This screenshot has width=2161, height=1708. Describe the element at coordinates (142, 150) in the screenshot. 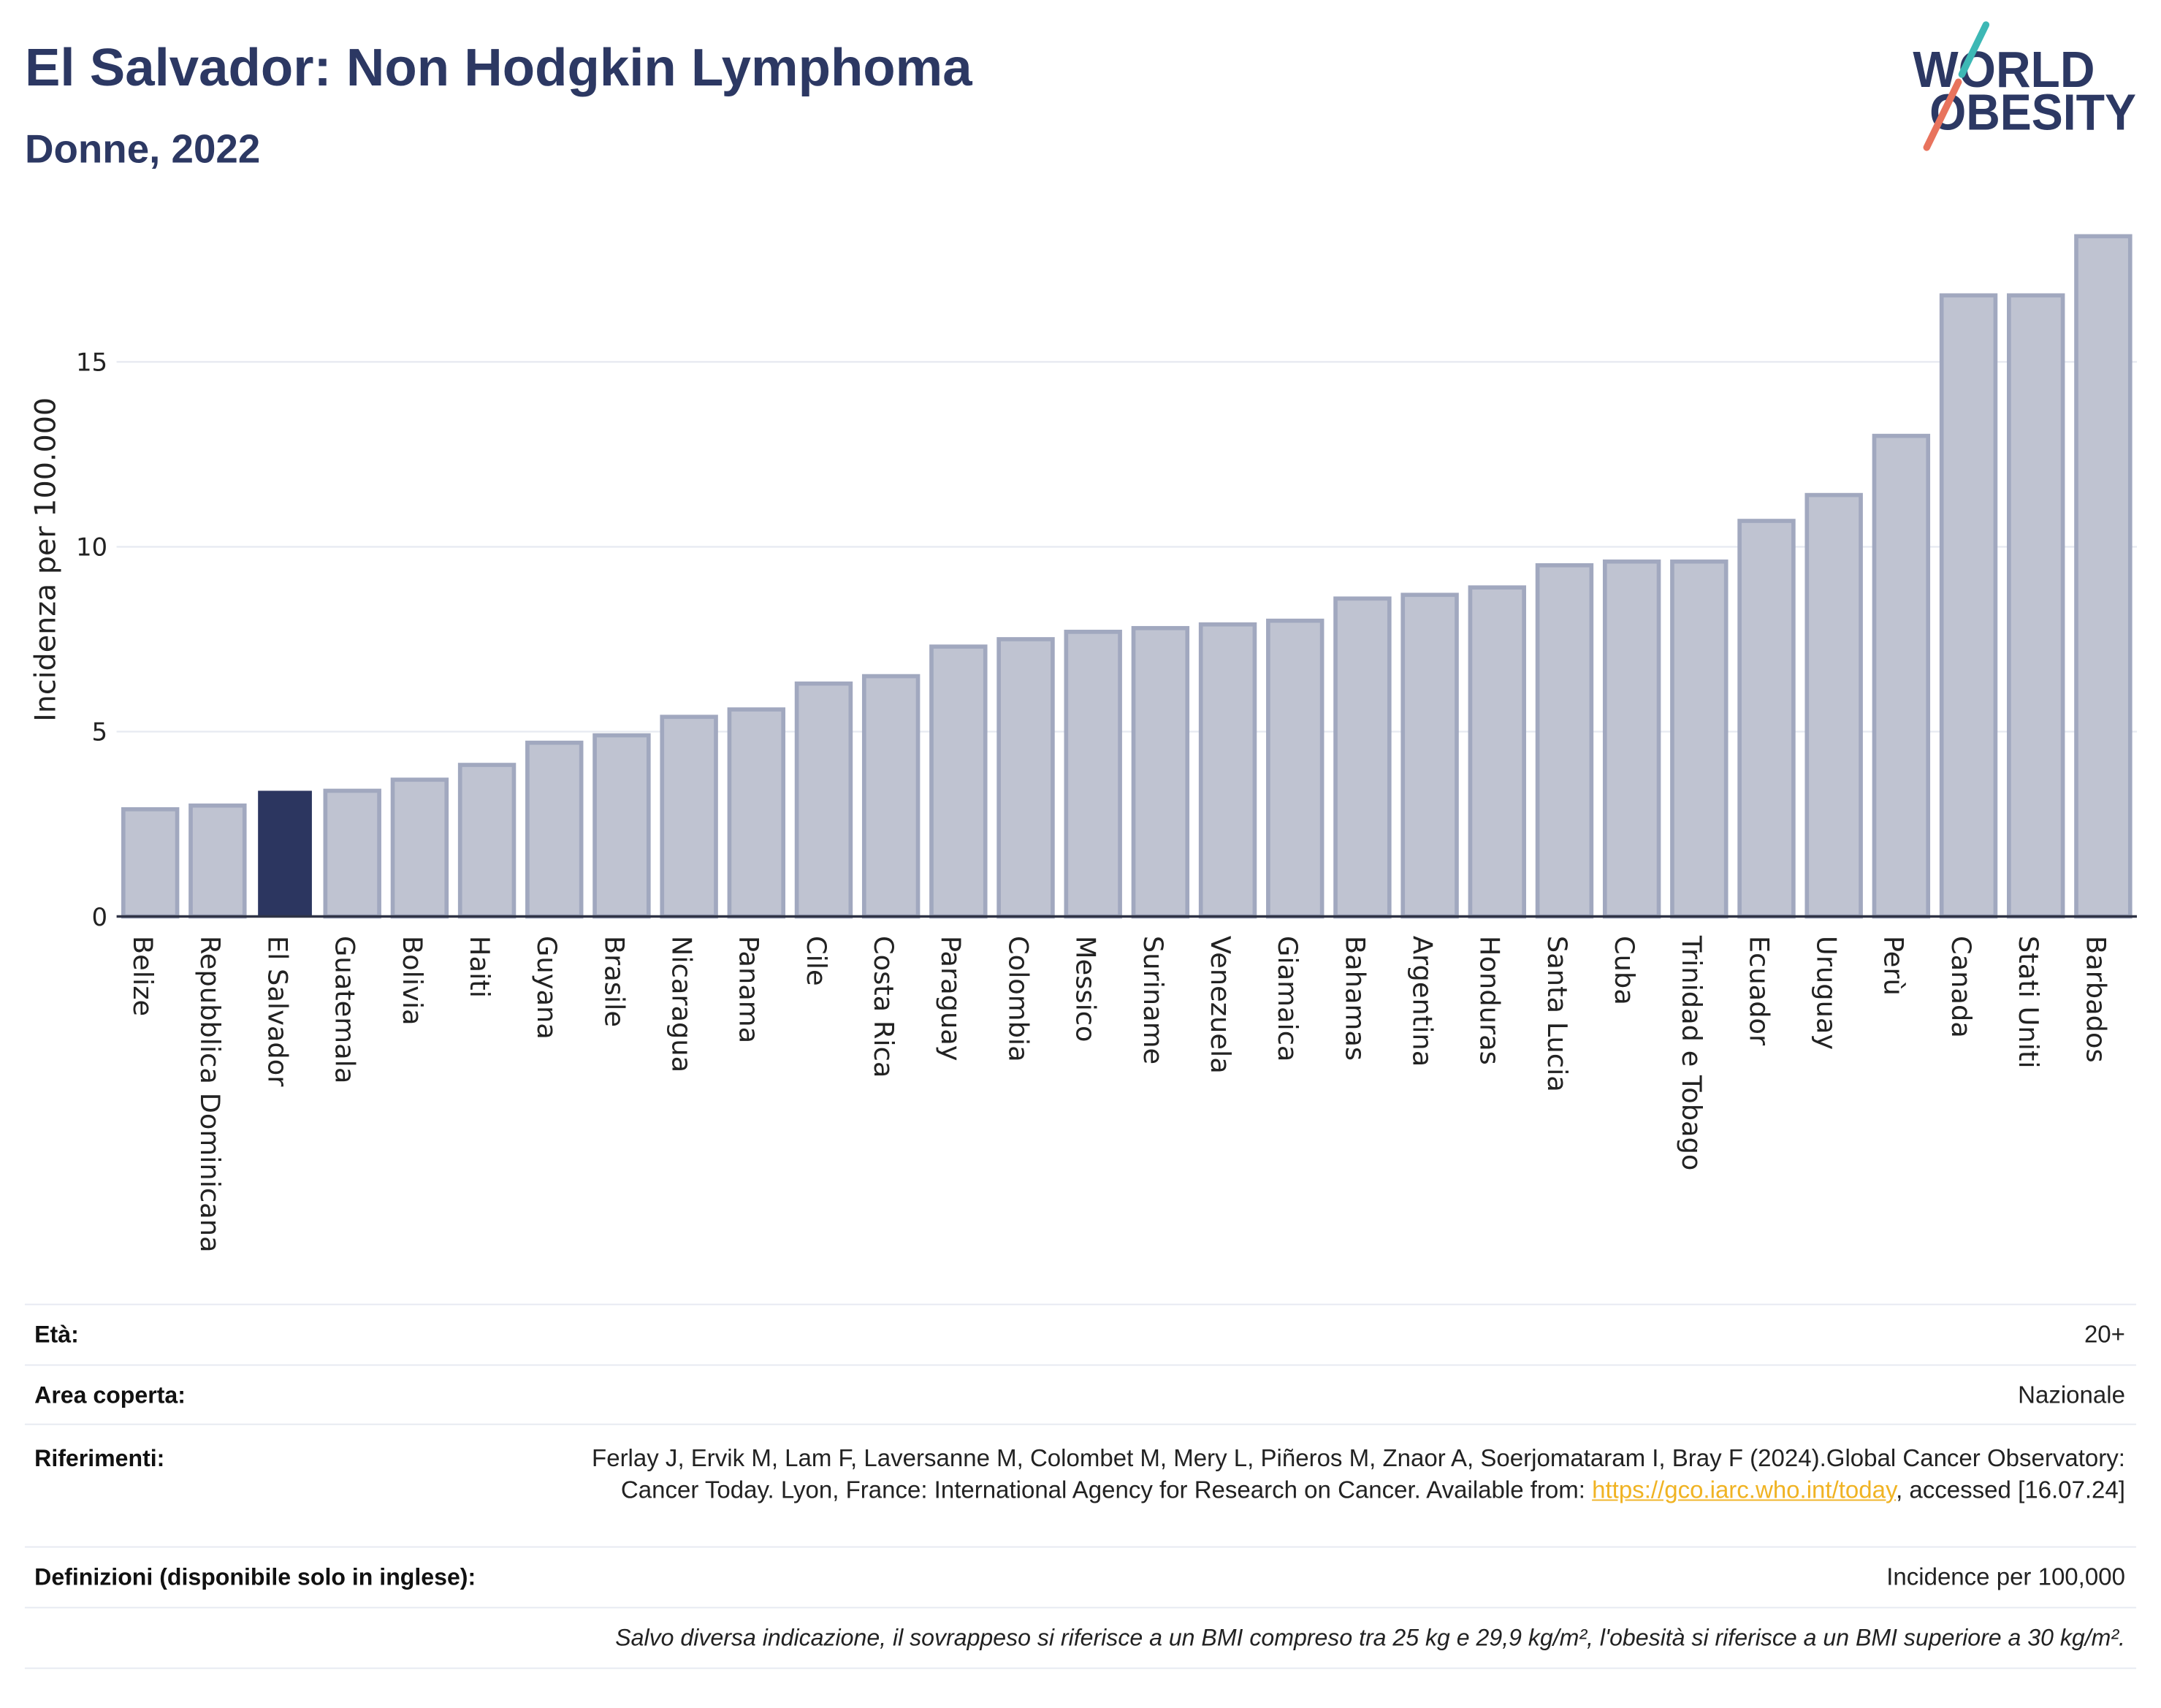

I see `page-subtitle: Donne, 2022` at that location.